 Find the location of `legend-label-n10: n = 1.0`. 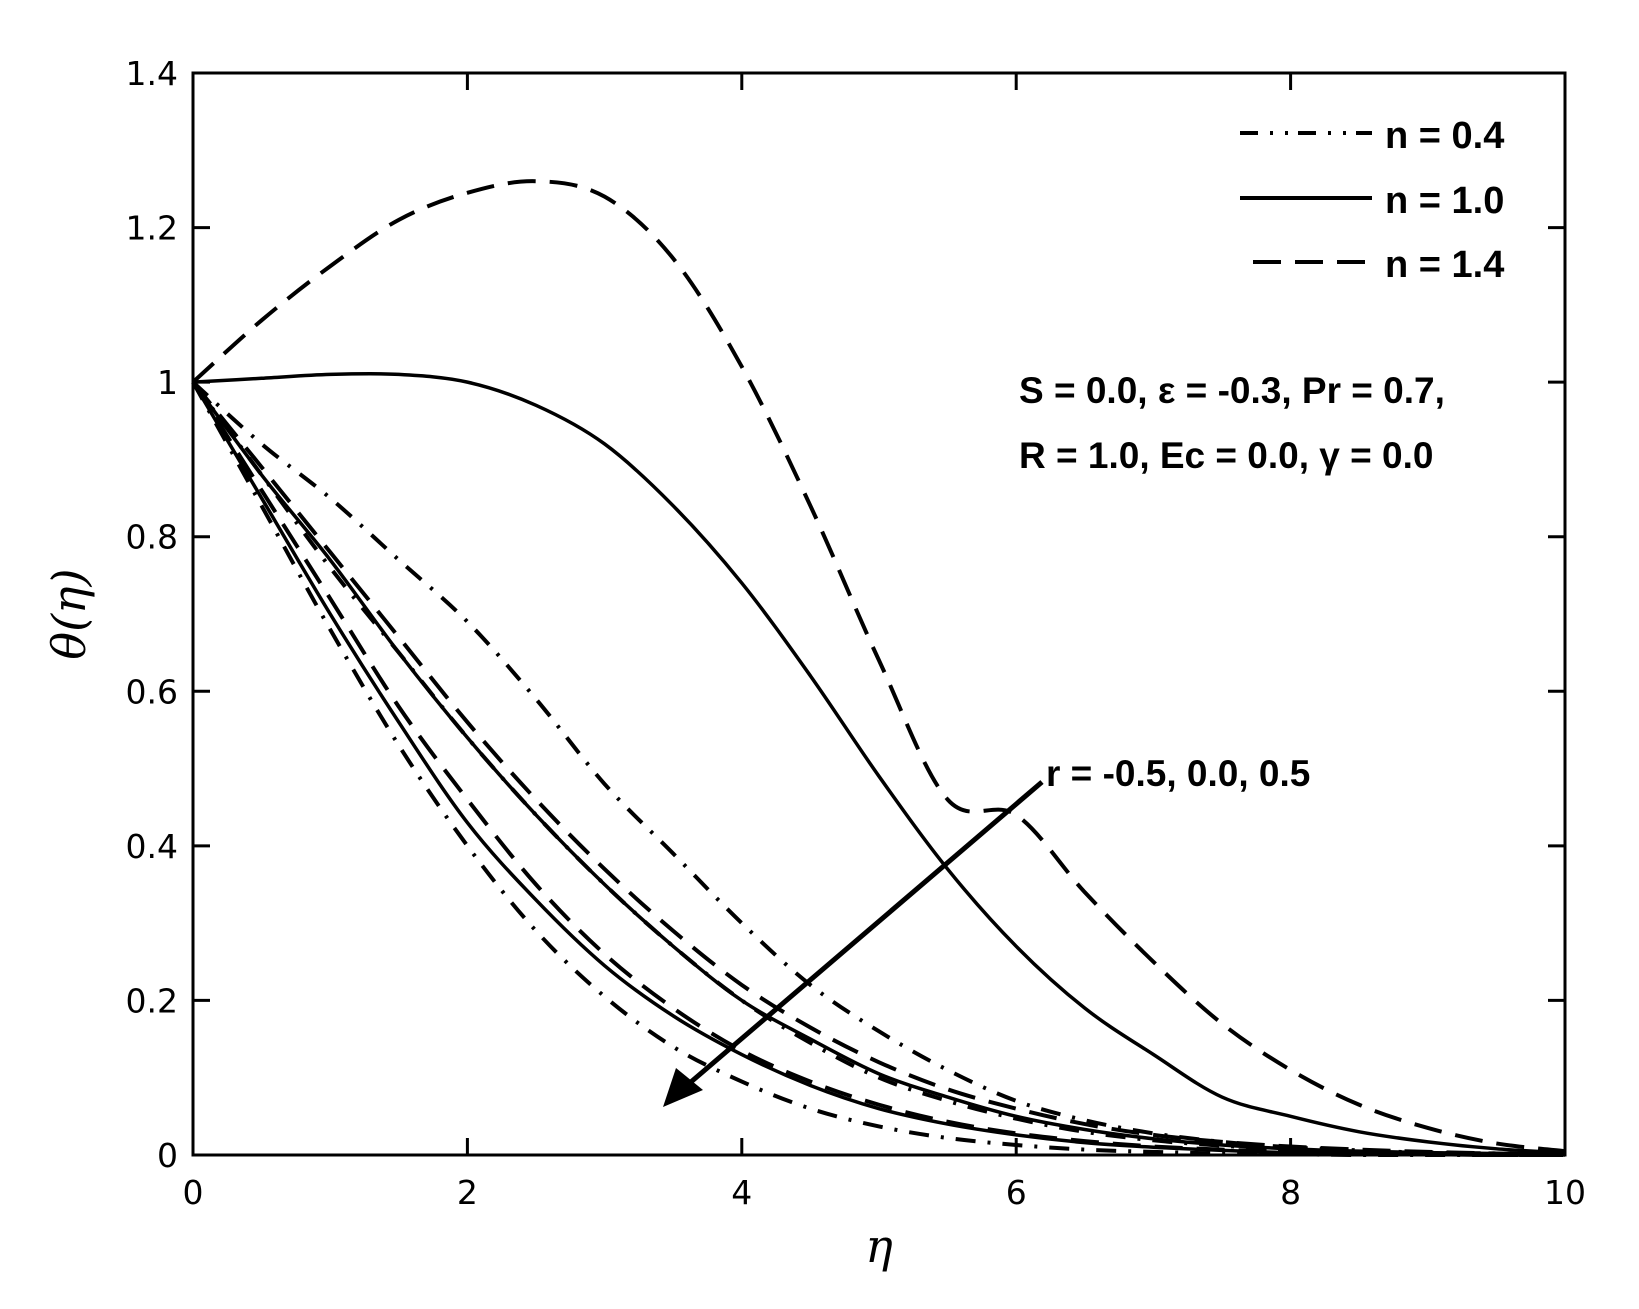

legend-label-n10: n = 1.0 is located at coordinates (1444, 201).